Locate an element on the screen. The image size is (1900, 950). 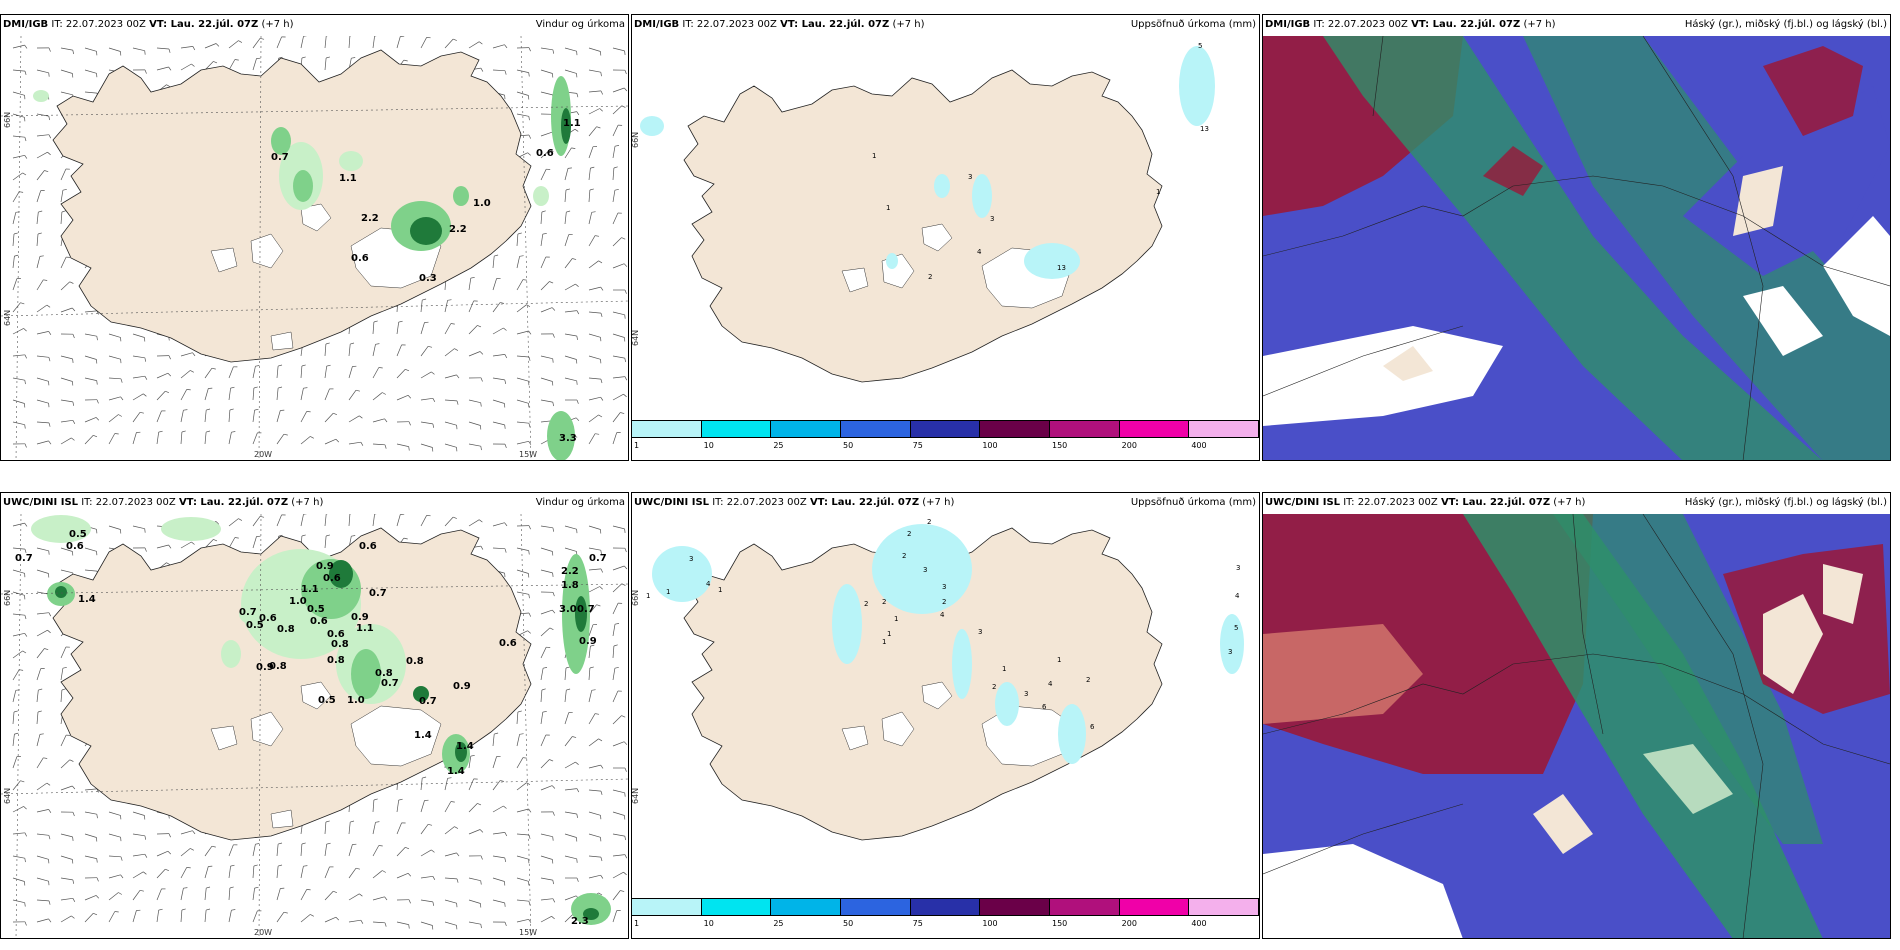
map-svg: 2 2 3 1 4 3 2 2 1 2 3 4 1 2 1 3 2 1 1 4 is located at coordinates (945, 679).